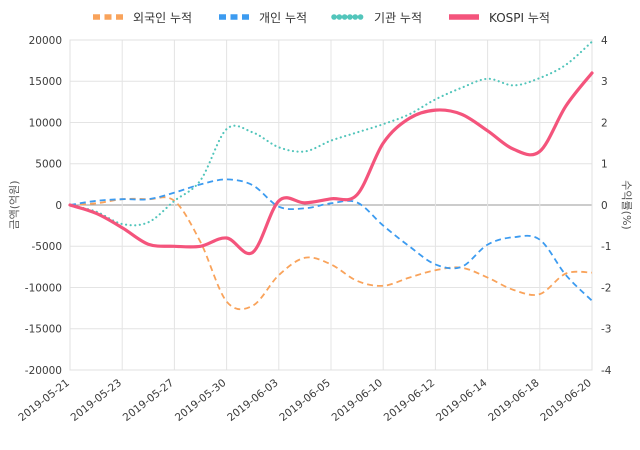 The width and height of the screenshot is (640, 450). Describe the element at coordinates (45, 41) in the screenshot. I see `y-left-tick-label: 20000` at that location.